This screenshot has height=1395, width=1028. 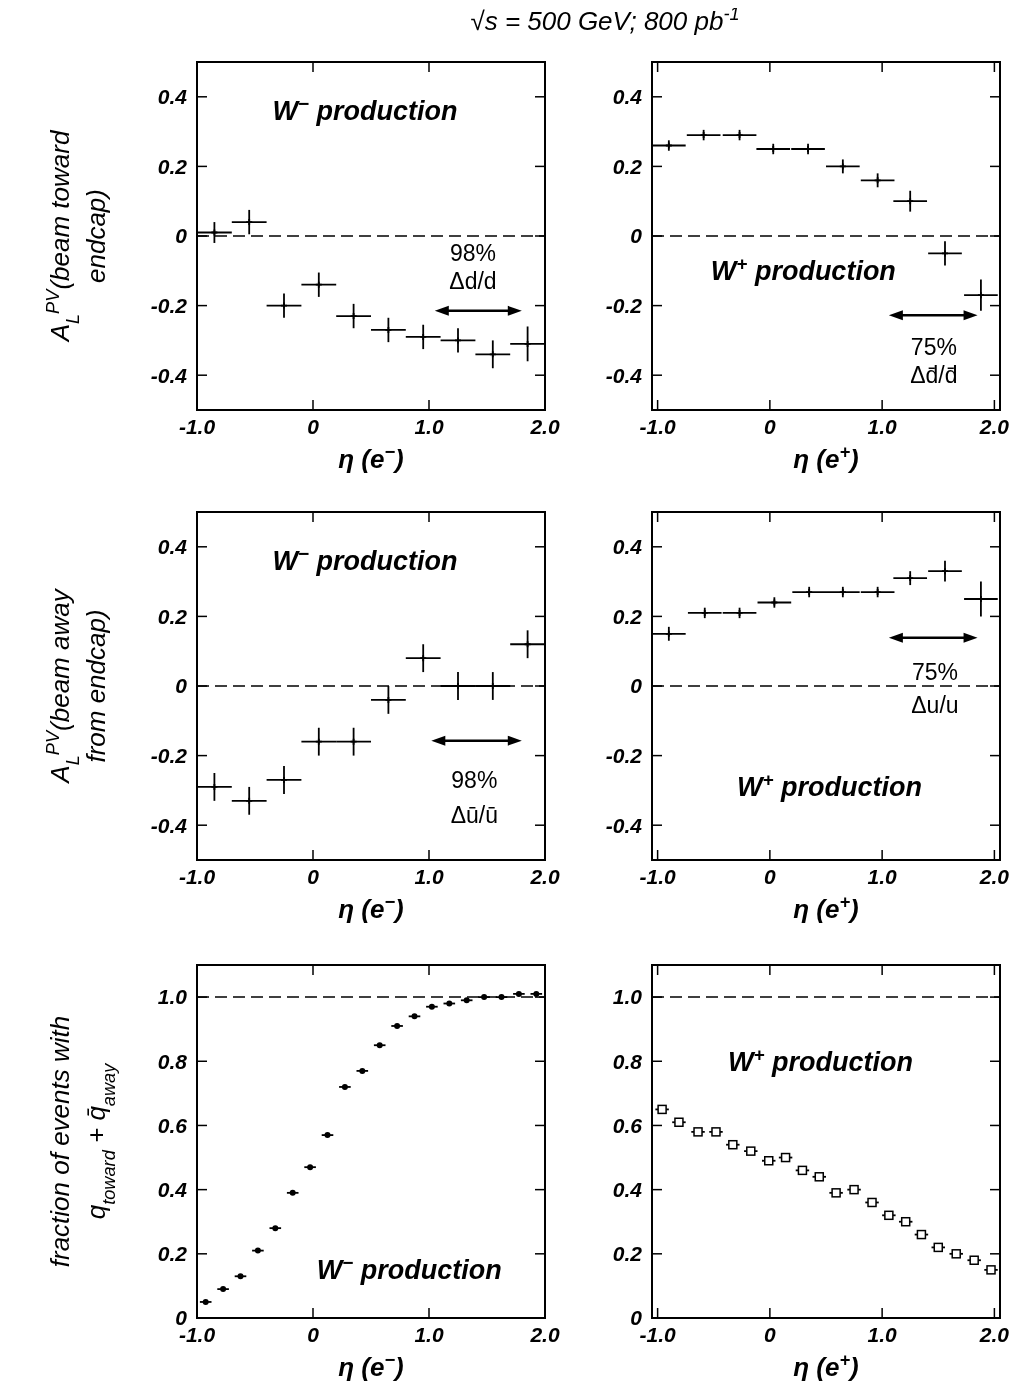 I want to click on text: √s = 500 GeV; 800 pb$^{-1}$, so click(x=605, y=20).